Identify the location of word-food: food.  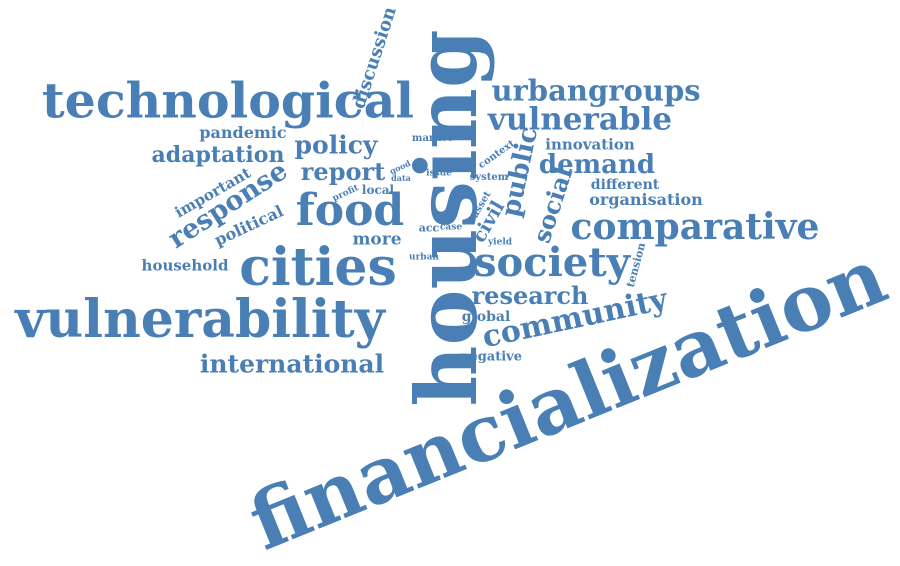
(350, 210).